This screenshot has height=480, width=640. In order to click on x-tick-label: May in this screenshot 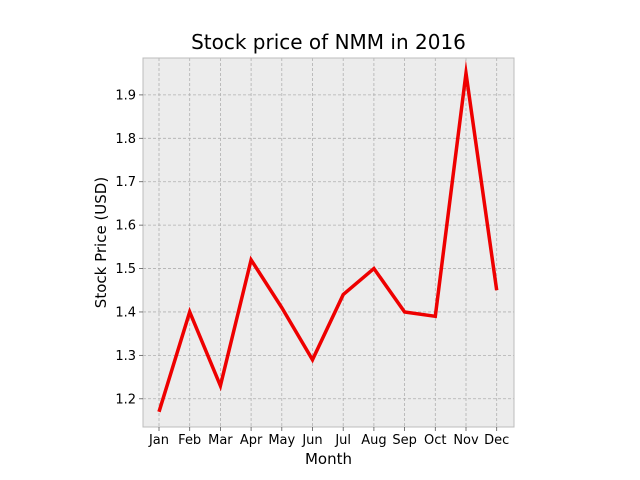, I will do `click(281, 440)`.